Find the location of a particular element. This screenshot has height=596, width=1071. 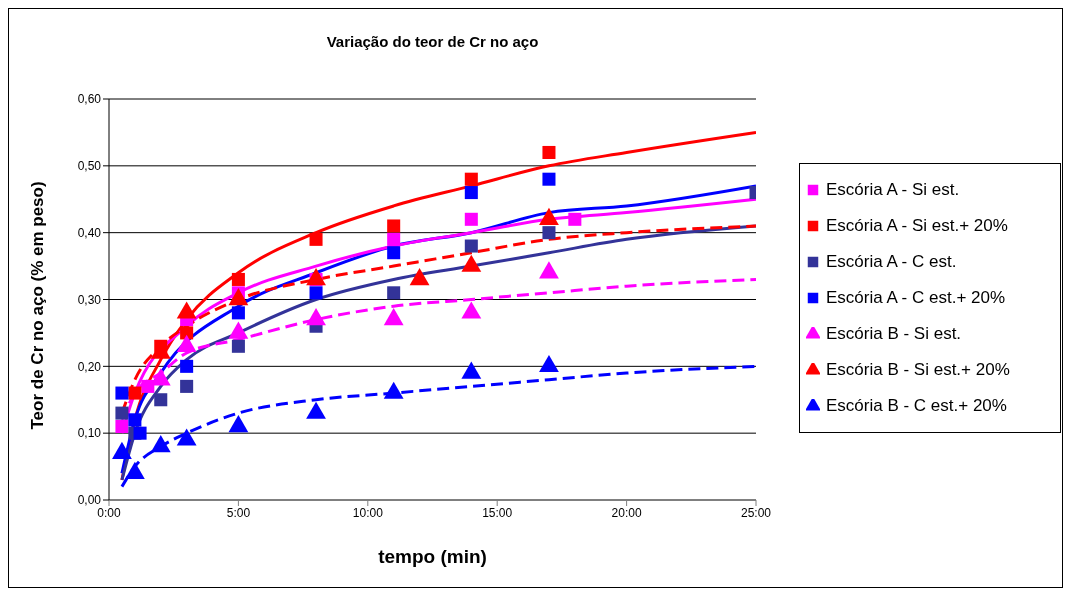

x-tick-label: 25:00 is located at coordinates (756, 512).